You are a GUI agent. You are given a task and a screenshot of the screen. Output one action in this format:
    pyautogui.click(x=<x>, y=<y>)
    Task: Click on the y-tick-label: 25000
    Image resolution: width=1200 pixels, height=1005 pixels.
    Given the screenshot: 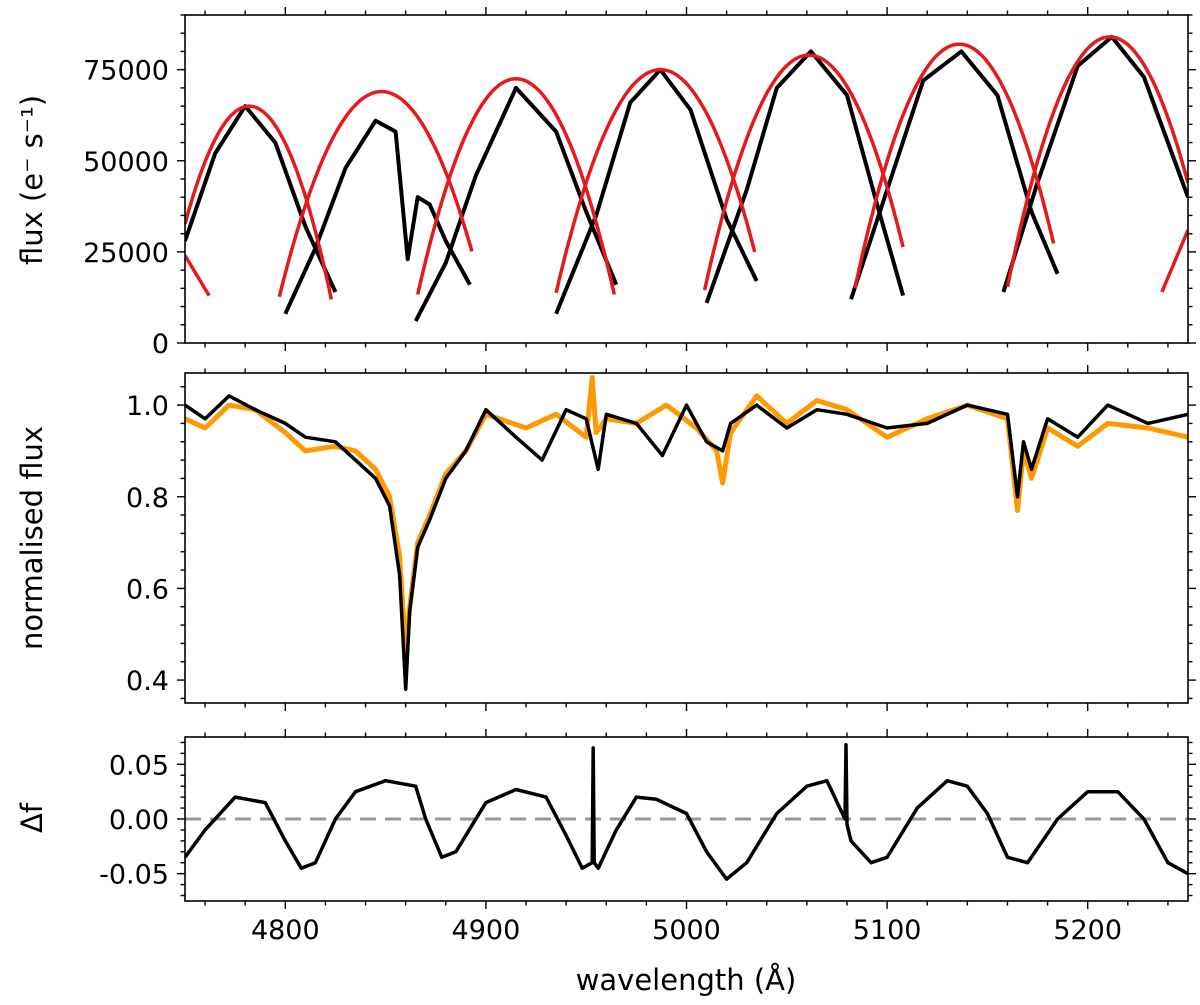 What is the action you would take?
    pyautogui.click(x=126, y=253)
    